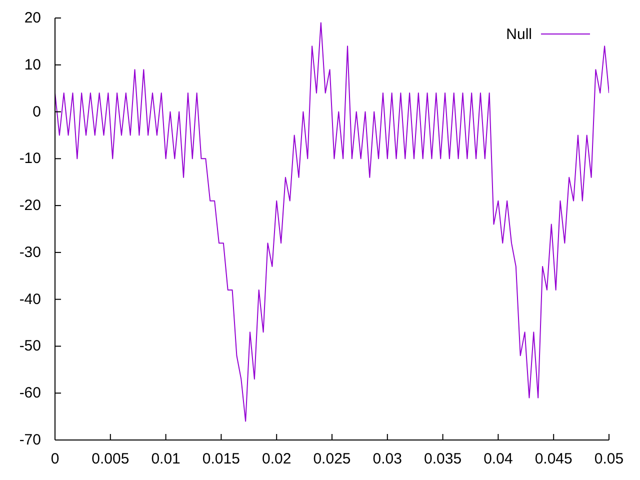  What do you see at coordinates (30, 159) in the screenshot?
I see `y-tick-label: -10` at bounding box center [30, 159].